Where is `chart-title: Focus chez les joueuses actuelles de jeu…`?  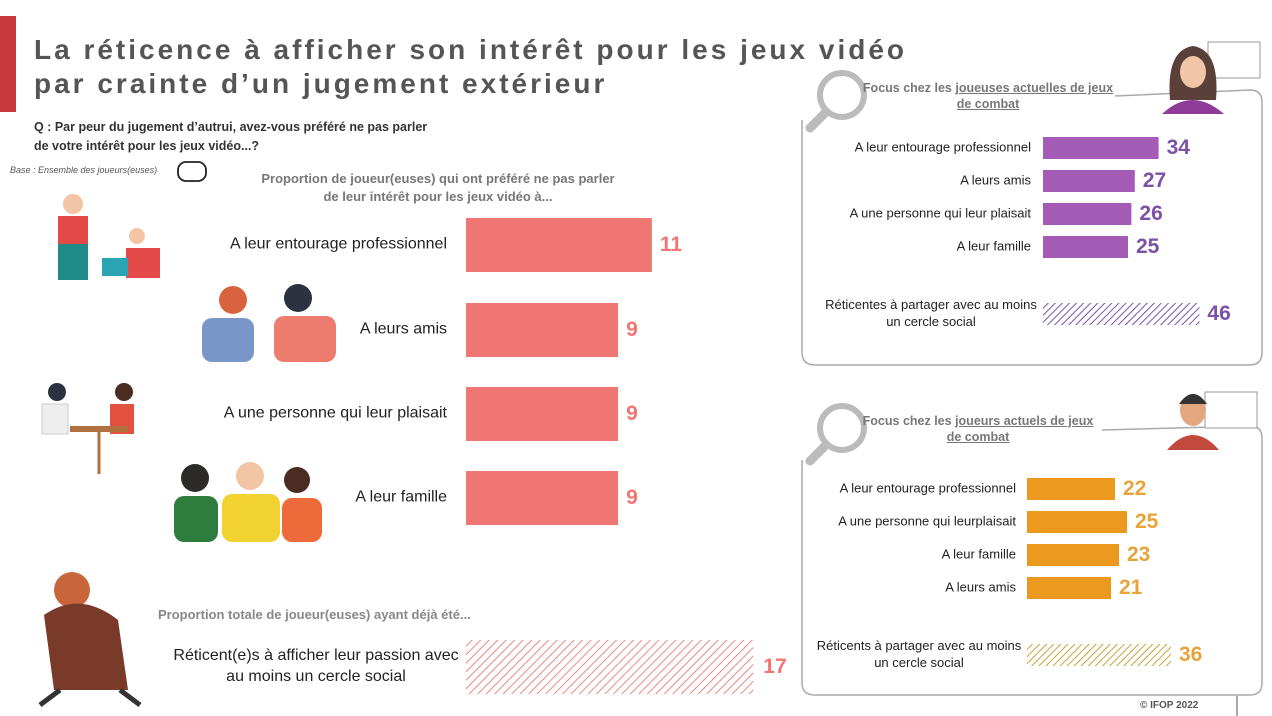 chart-title: Focus chez les joueuses actuelles de jeu… is located at coordinates (988, 96).